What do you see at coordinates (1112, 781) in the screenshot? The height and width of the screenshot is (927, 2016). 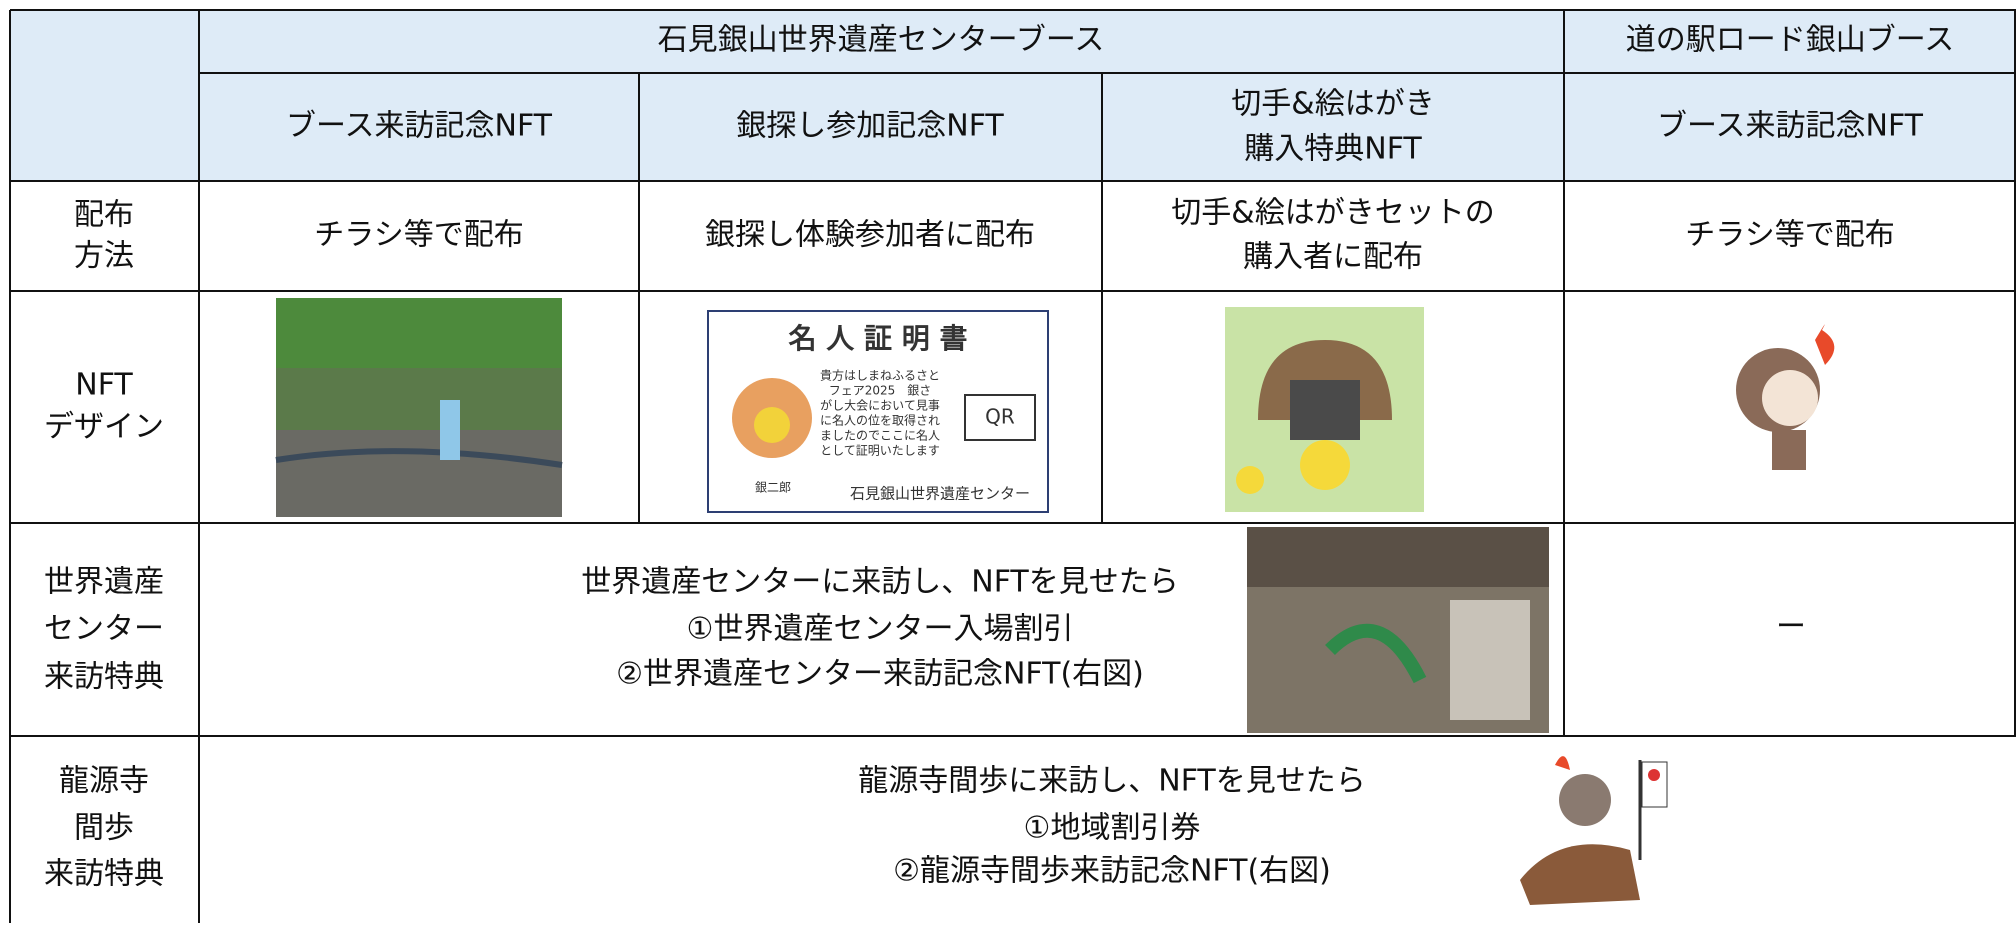 I see `cell: 龍源寺間歩に来訪し、NFTを見せたら` at bounding box center [1112, 781].